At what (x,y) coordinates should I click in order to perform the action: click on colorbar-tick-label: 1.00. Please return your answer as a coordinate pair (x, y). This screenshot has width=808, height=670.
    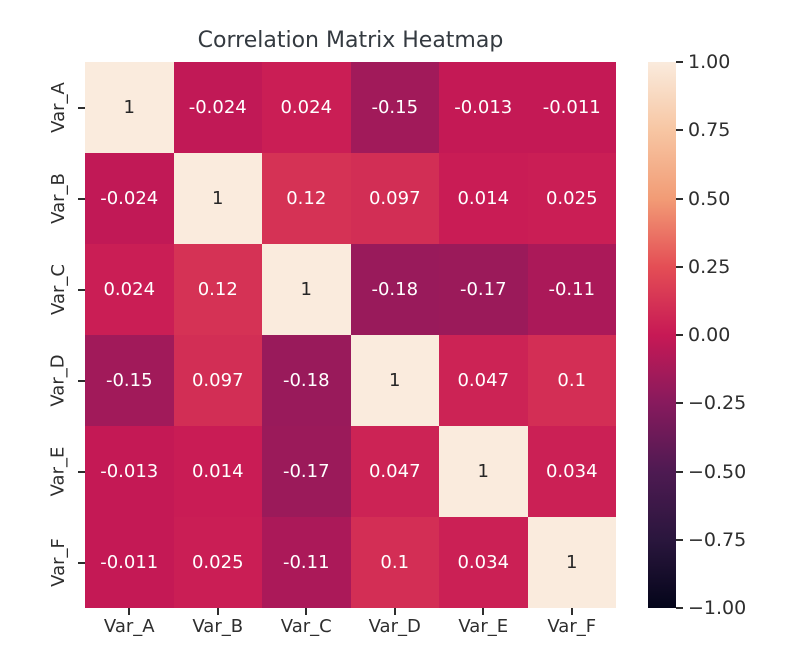
    Looking at the image, I should click on (709, 62).